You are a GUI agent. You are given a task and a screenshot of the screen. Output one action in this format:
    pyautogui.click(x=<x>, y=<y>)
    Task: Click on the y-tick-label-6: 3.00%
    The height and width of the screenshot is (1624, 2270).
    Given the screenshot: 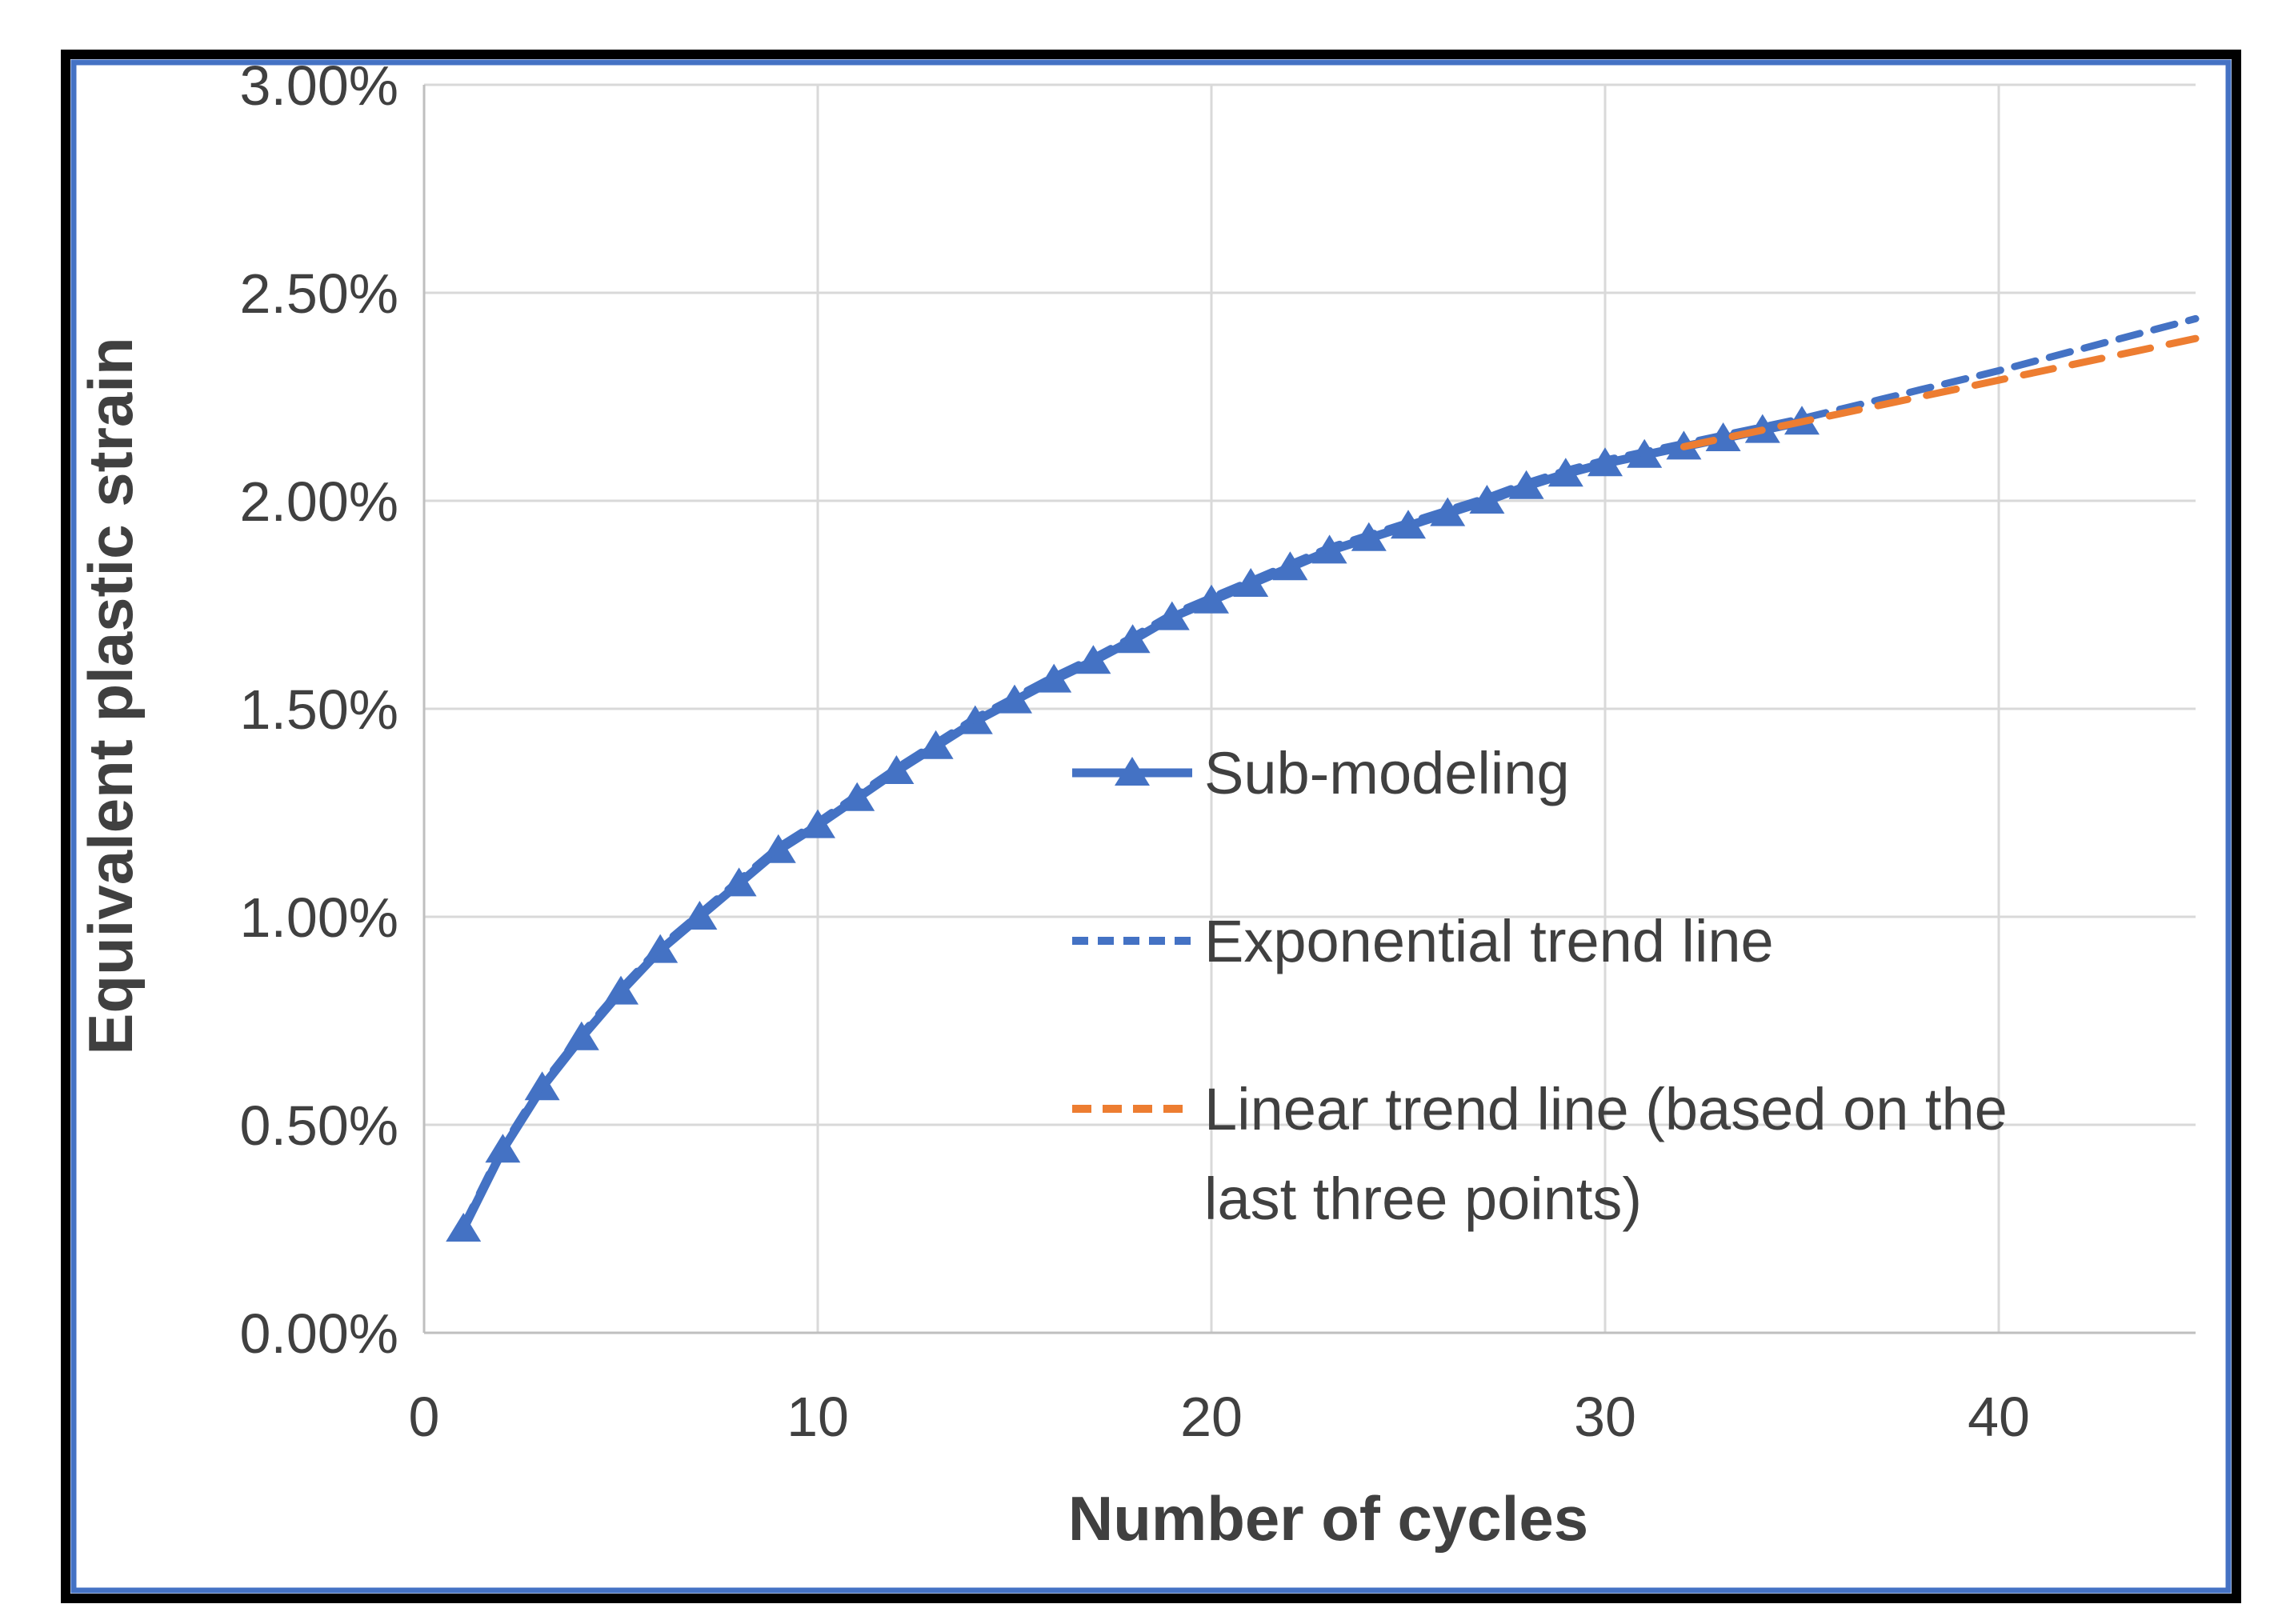 What is the action you would take?
    pyautogui.click(x=319, y=85)
    